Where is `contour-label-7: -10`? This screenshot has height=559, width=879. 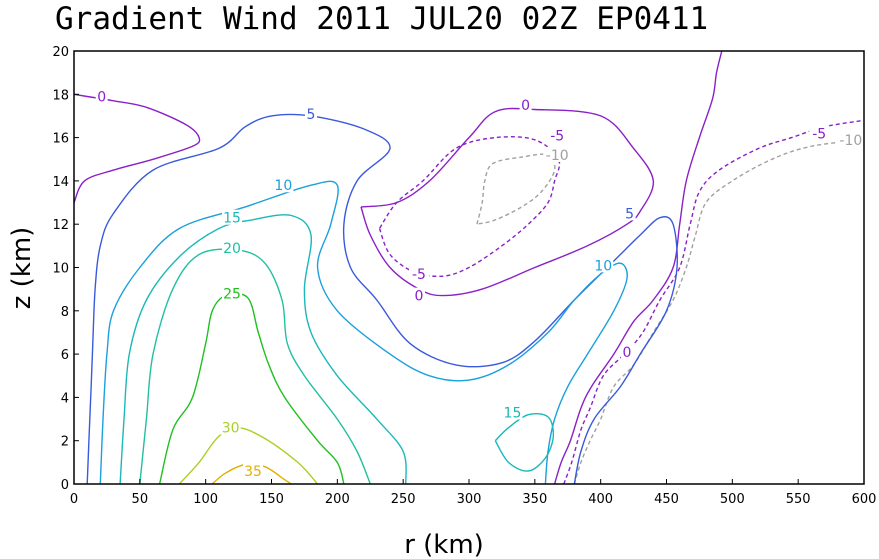
contour-label-7: -10 is located at coordinates (557, 156).